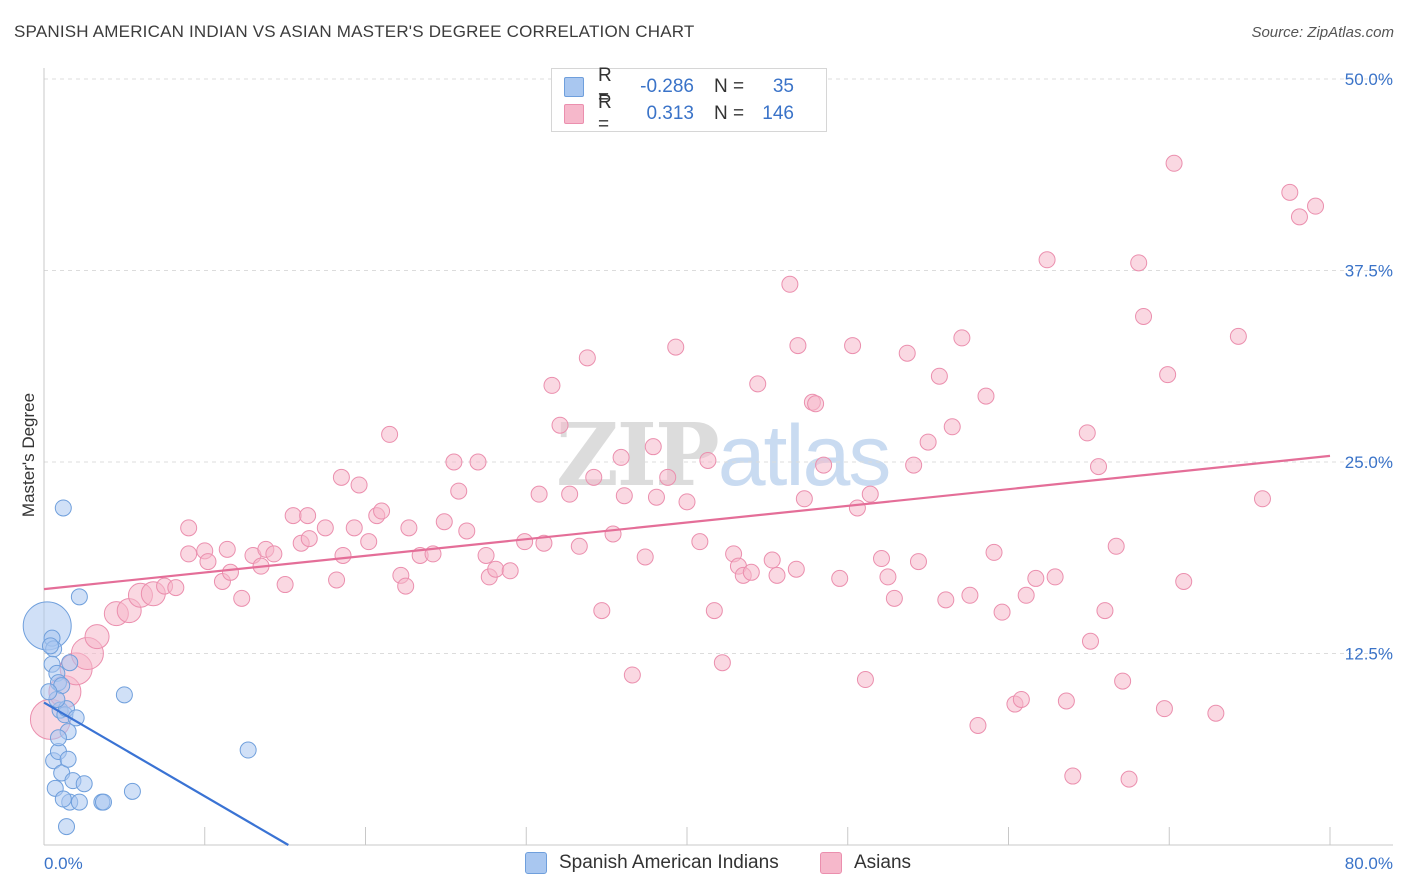 The width and height of the screenshot is (1406, 892). Describe the element at coordinates (536, 863) in the screenshot. I see `blue-swatch` at that location.